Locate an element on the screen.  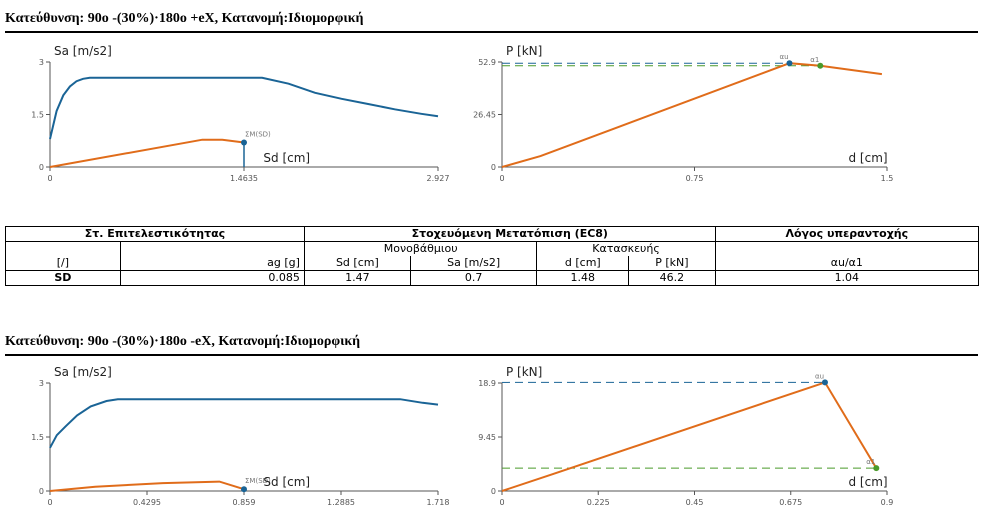
cell-d: 1.48 is located at coordinates (583, 278).